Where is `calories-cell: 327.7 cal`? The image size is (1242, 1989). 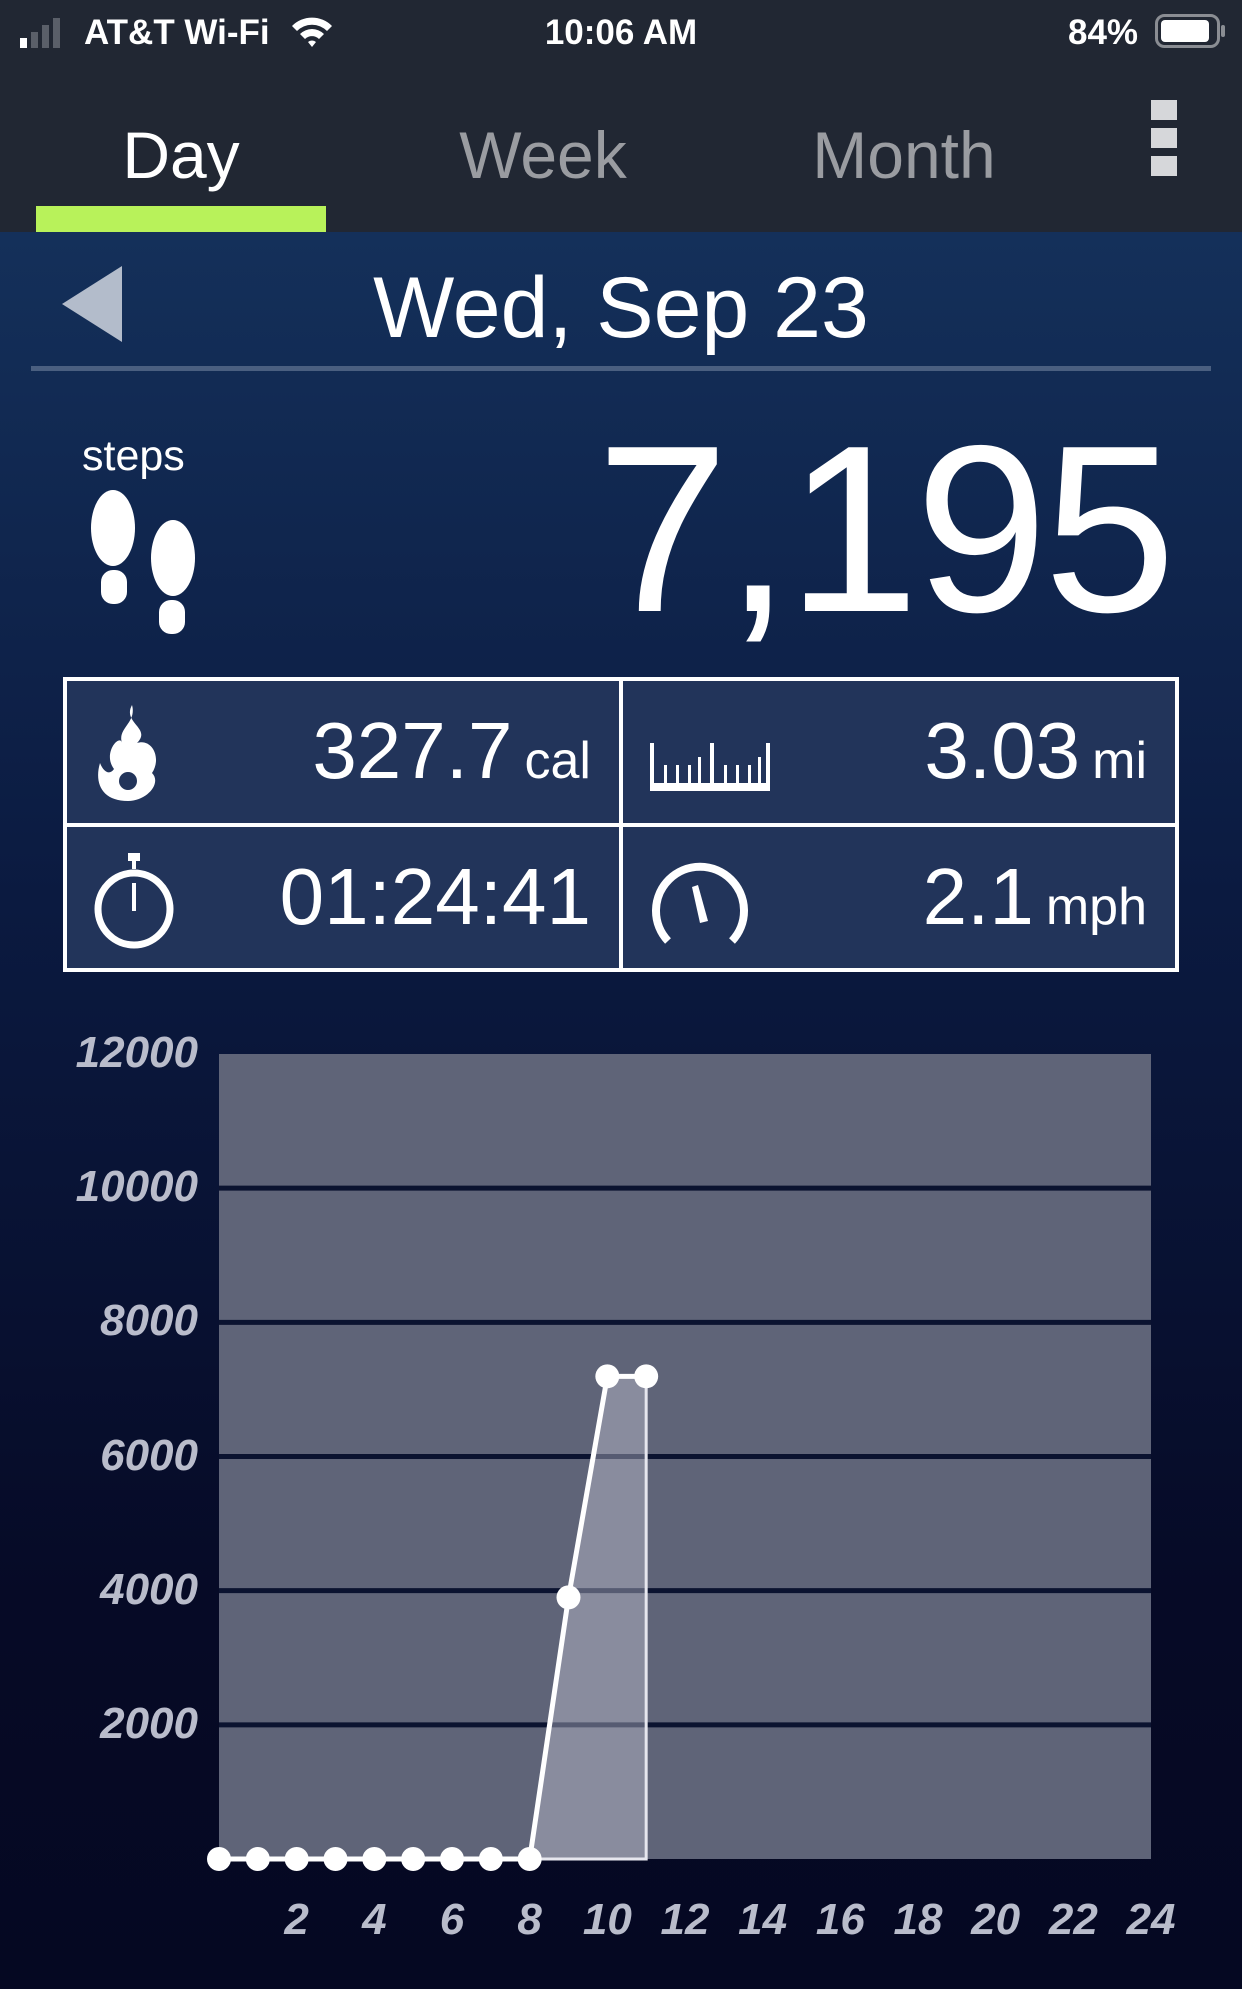
calories-cell: 327.7 cal is located at coordinates (343, 752).